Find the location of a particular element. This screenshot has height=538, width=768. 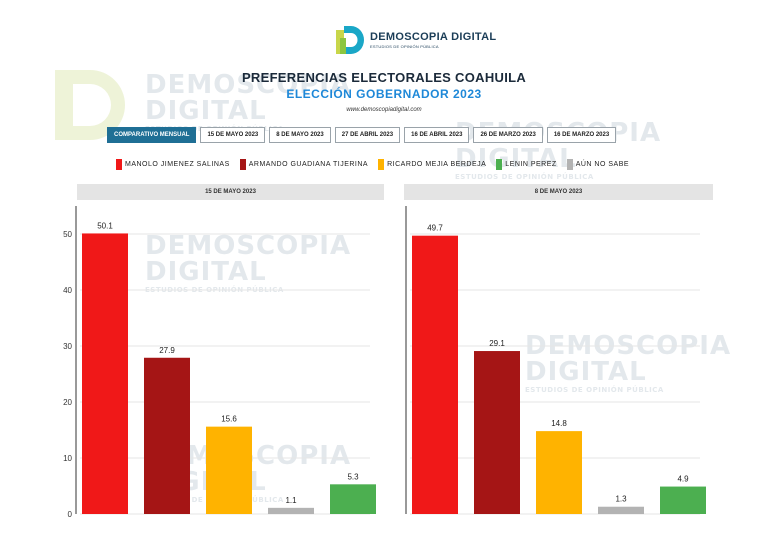

legend-label: LENIN PEREZ is located at coordinates (531, 164).